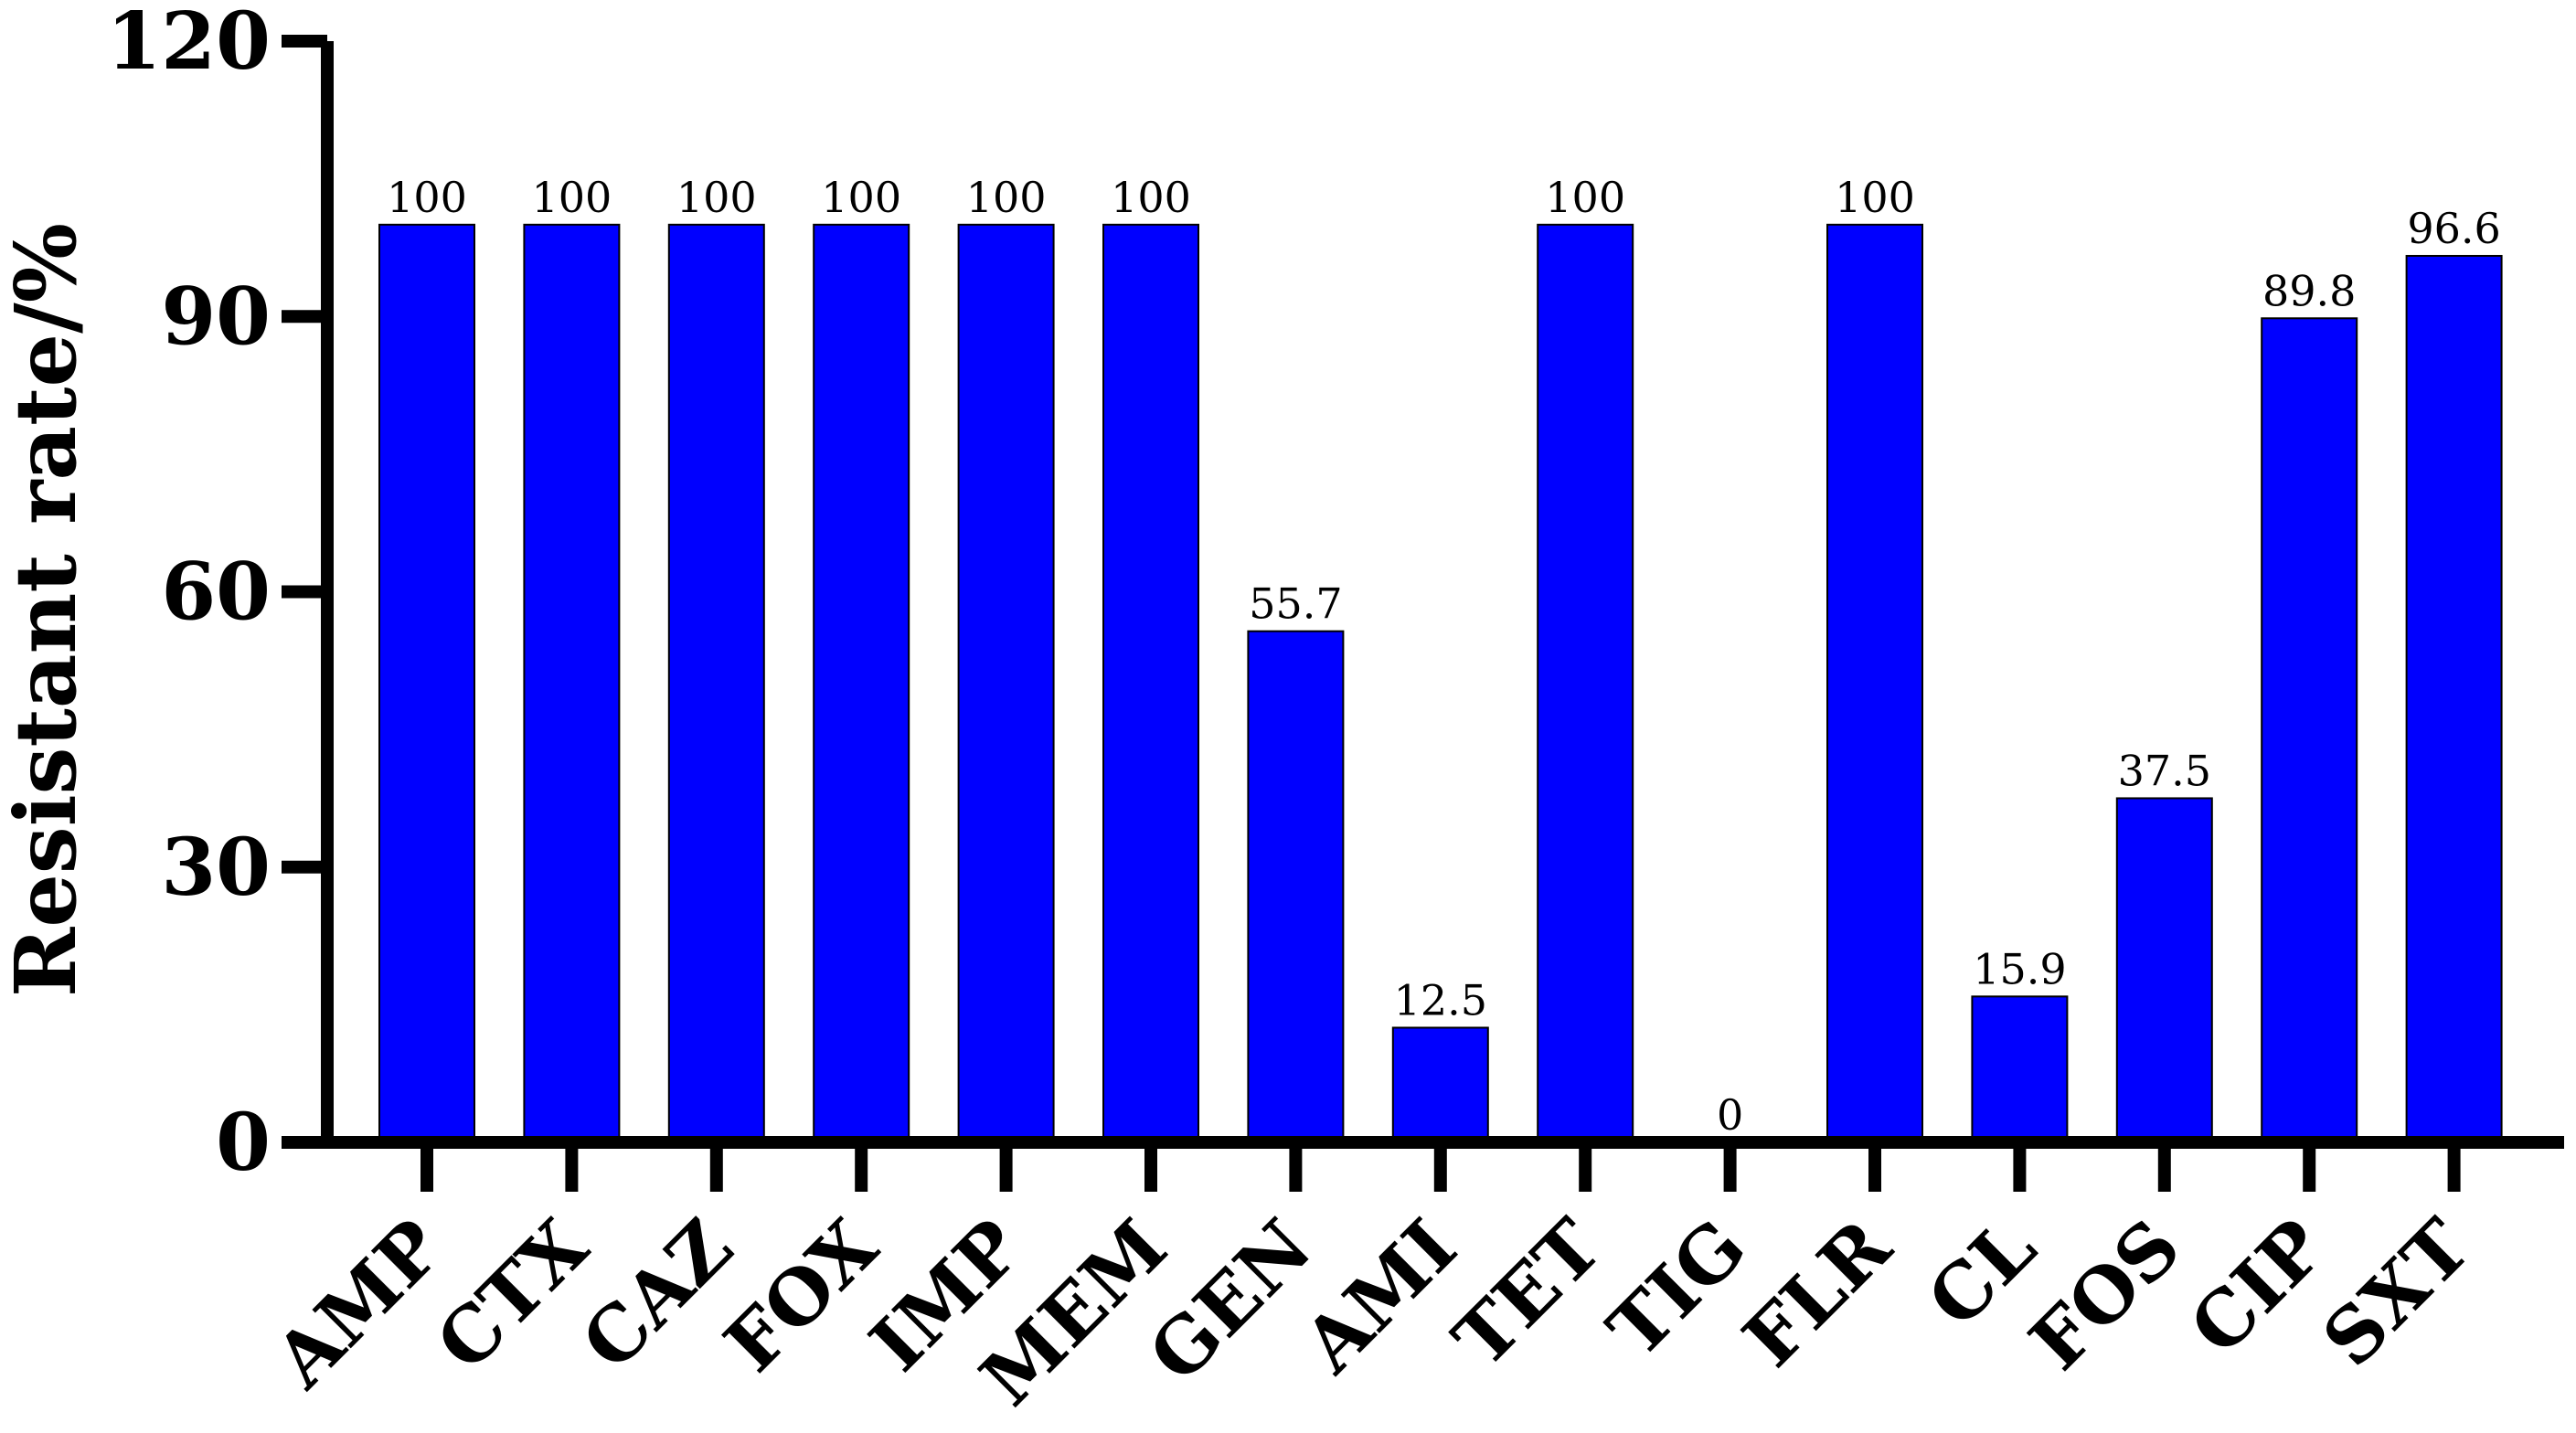 The height and width of the screenshot is (1433, 2576). I want to click on value-label-caz: 100, so click(716, 197).